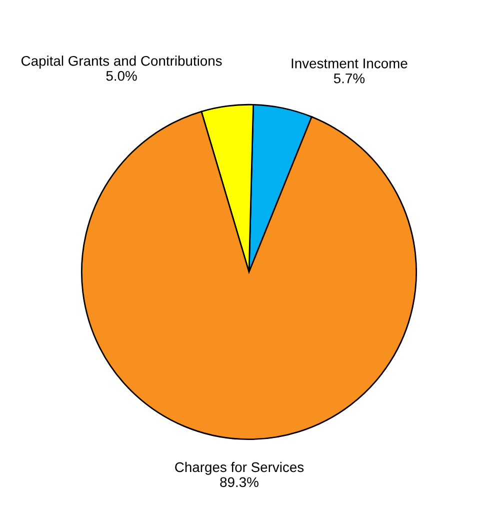 This screenshot has height=523, width=498. What do you see at coordinates (122, 62) in the screenshot?
I see `slice-label: Capital Grants and Contributions` at bounding box center [122, 62].